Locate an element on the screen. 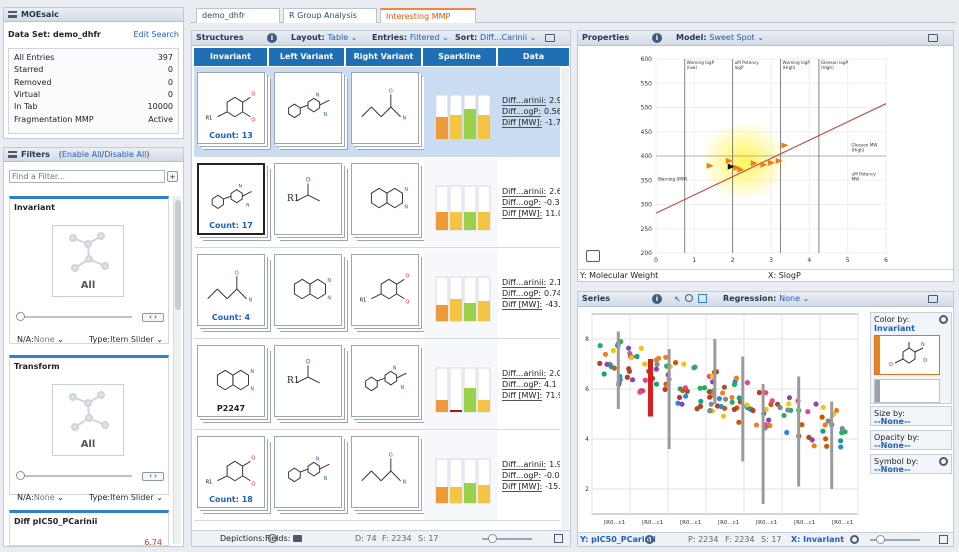 This screenshot has height=552, width=959. filters-scrollbar is located at coordinates (177, 370).